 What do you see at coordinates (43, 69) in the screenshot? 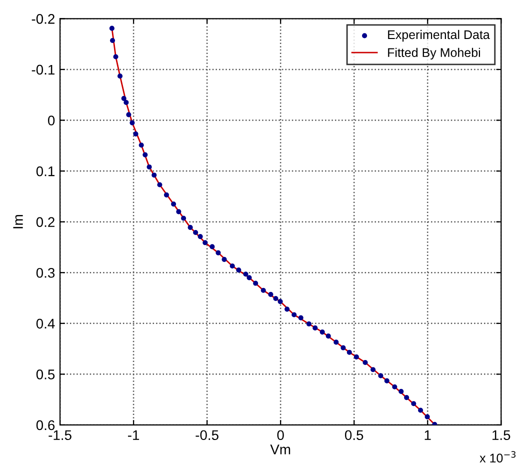
I see `y-tick-label: -0.1` at bounding box center [43, 69].